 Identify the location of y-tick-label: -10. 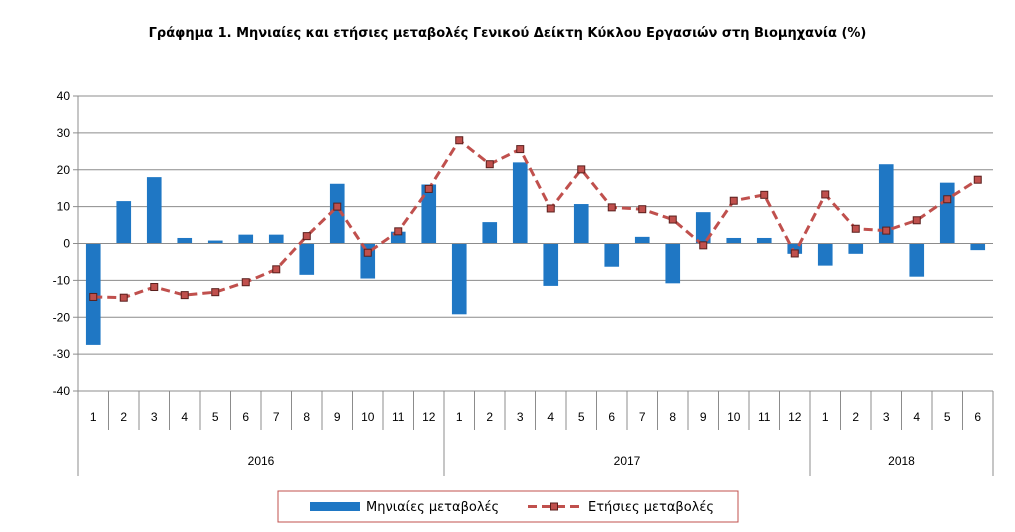
(62, 280).